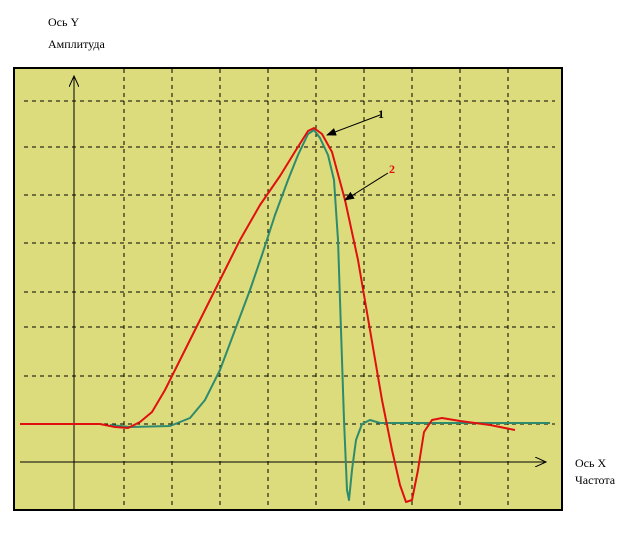  What do you see at coordinates (381, 114) in the screenshot?
I see `callout-label-1: 1` at bounding box center [381, 114].